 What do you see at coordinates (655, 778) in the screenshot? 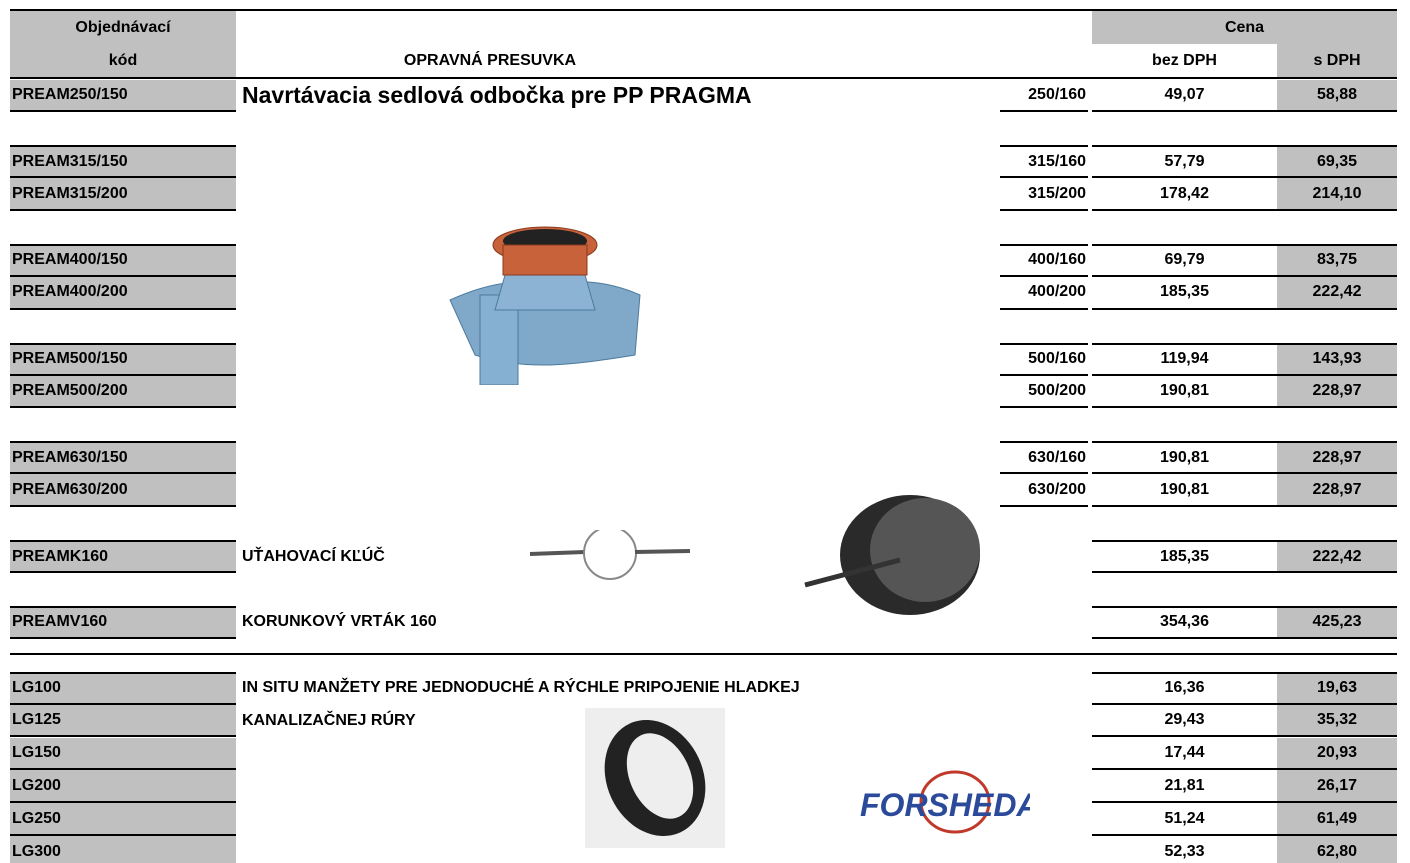
I see `cuff-image` at bounding box center [655, 778].